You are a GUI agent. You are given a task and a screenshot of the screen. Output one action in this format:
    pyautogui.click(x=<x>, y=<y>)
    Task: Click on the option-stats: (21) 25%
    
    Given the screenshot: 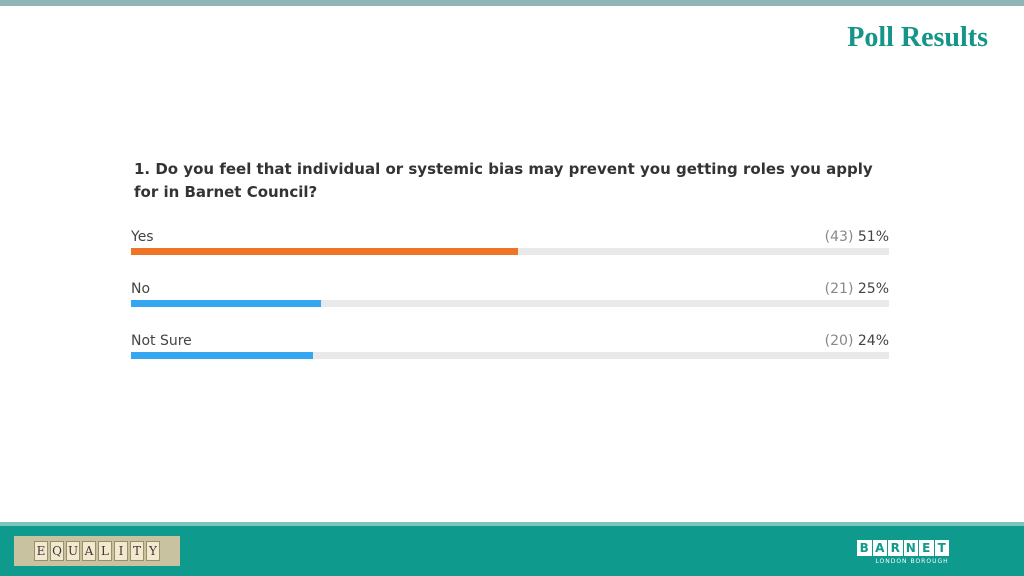 What is the action you would take?
    pyautogui.click(x=857, y=289)
    